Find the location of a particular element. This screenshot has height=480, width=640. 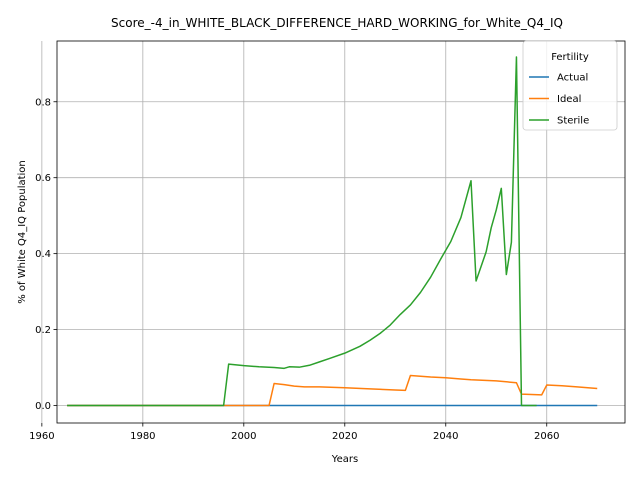

legend-title: Fertility is located at coordinates (570, 57).